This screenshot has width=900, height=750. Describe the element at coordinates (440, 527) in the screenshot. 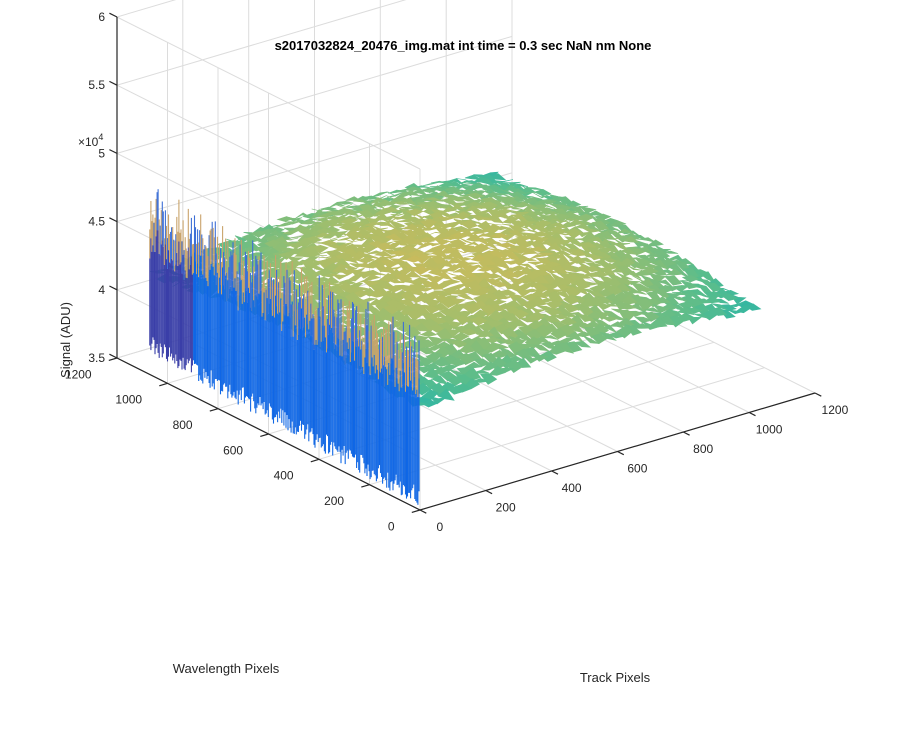

I see `x-tick-label: 0` at that location.